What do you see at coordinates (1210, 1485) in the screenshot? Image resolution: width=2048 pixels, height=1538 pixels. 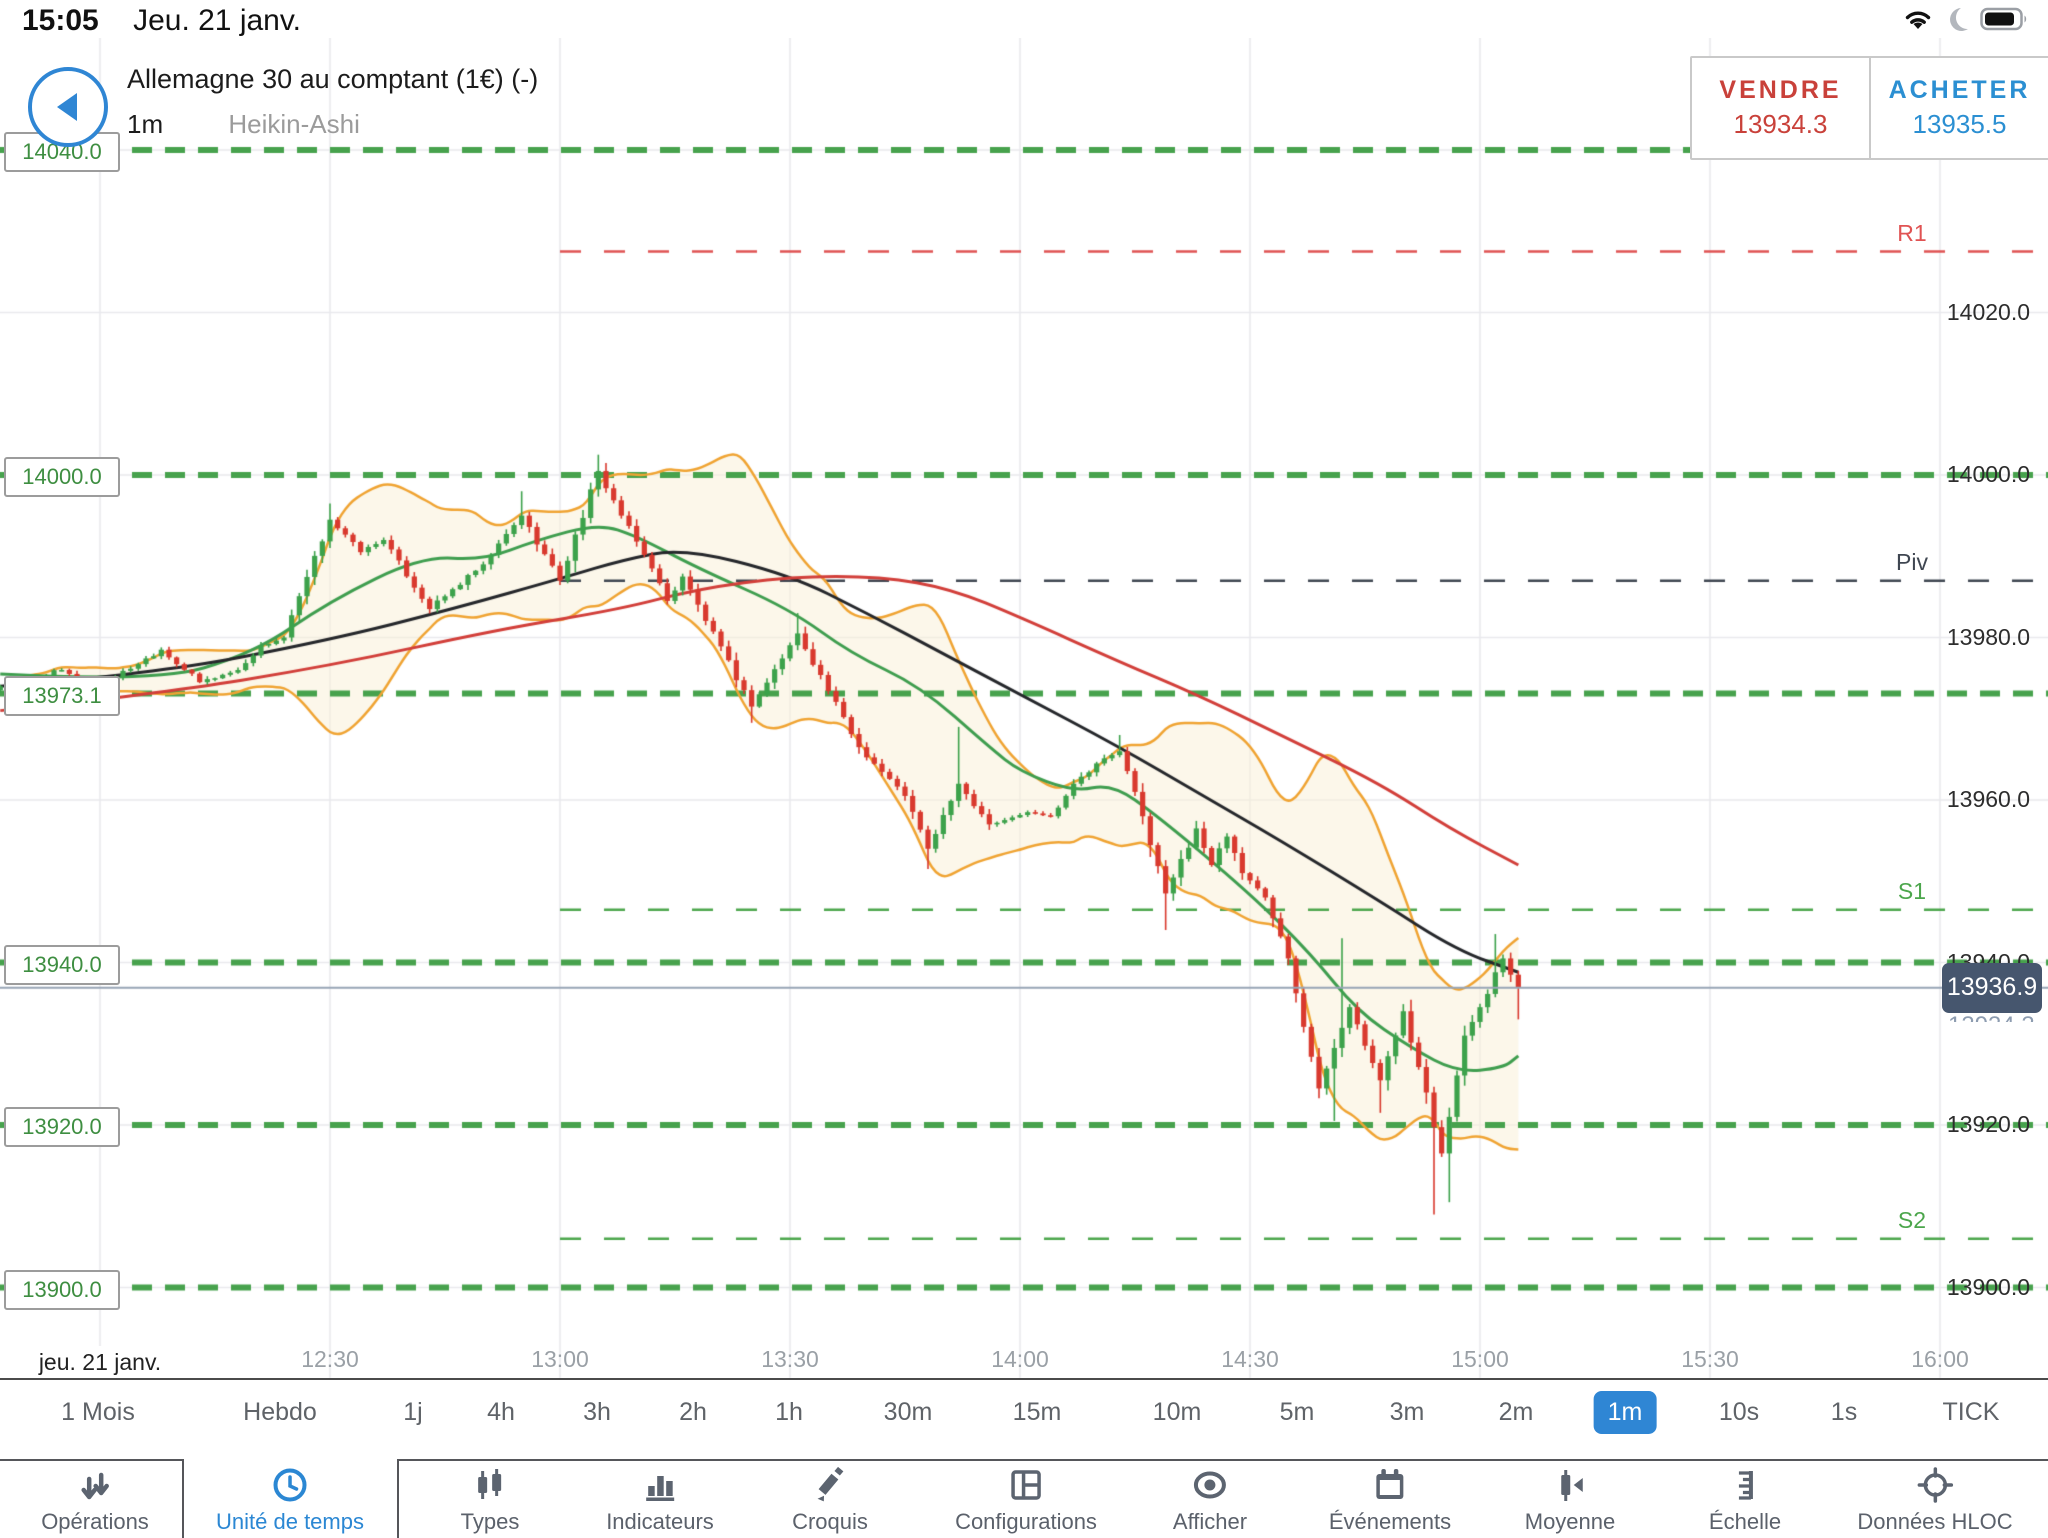 I see `eye-icon` at bounding box center [1210, 1485].